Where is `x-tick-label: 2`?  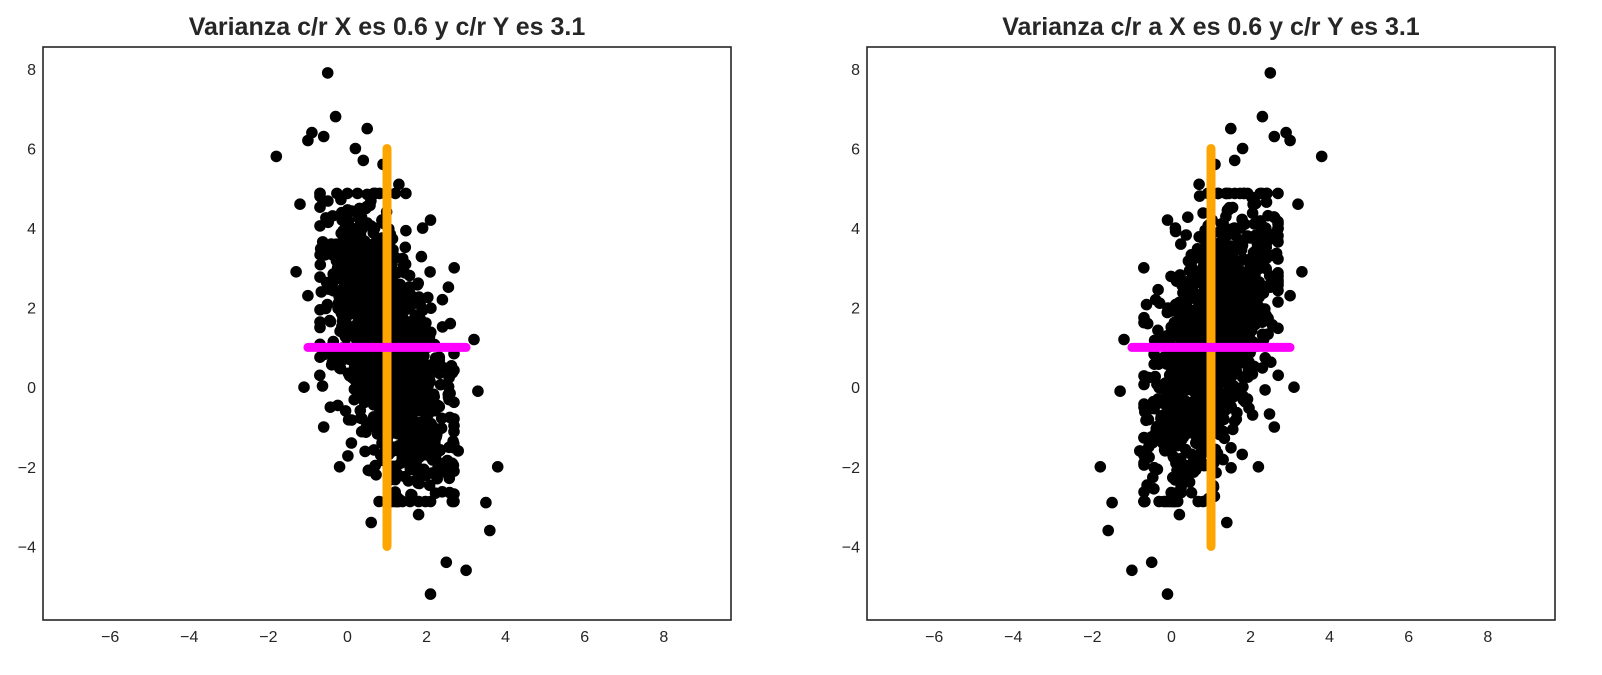
x-tick-label: 2 is located at coordinates (1250, 637).